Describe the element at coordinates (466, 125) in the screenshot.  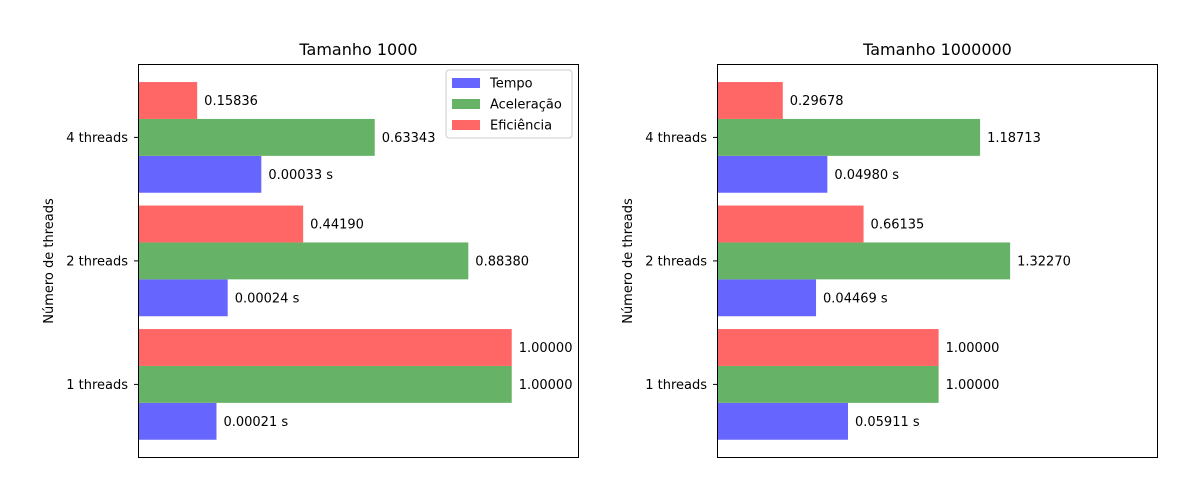
I see `legend-swatch-eficiencia` at that location.